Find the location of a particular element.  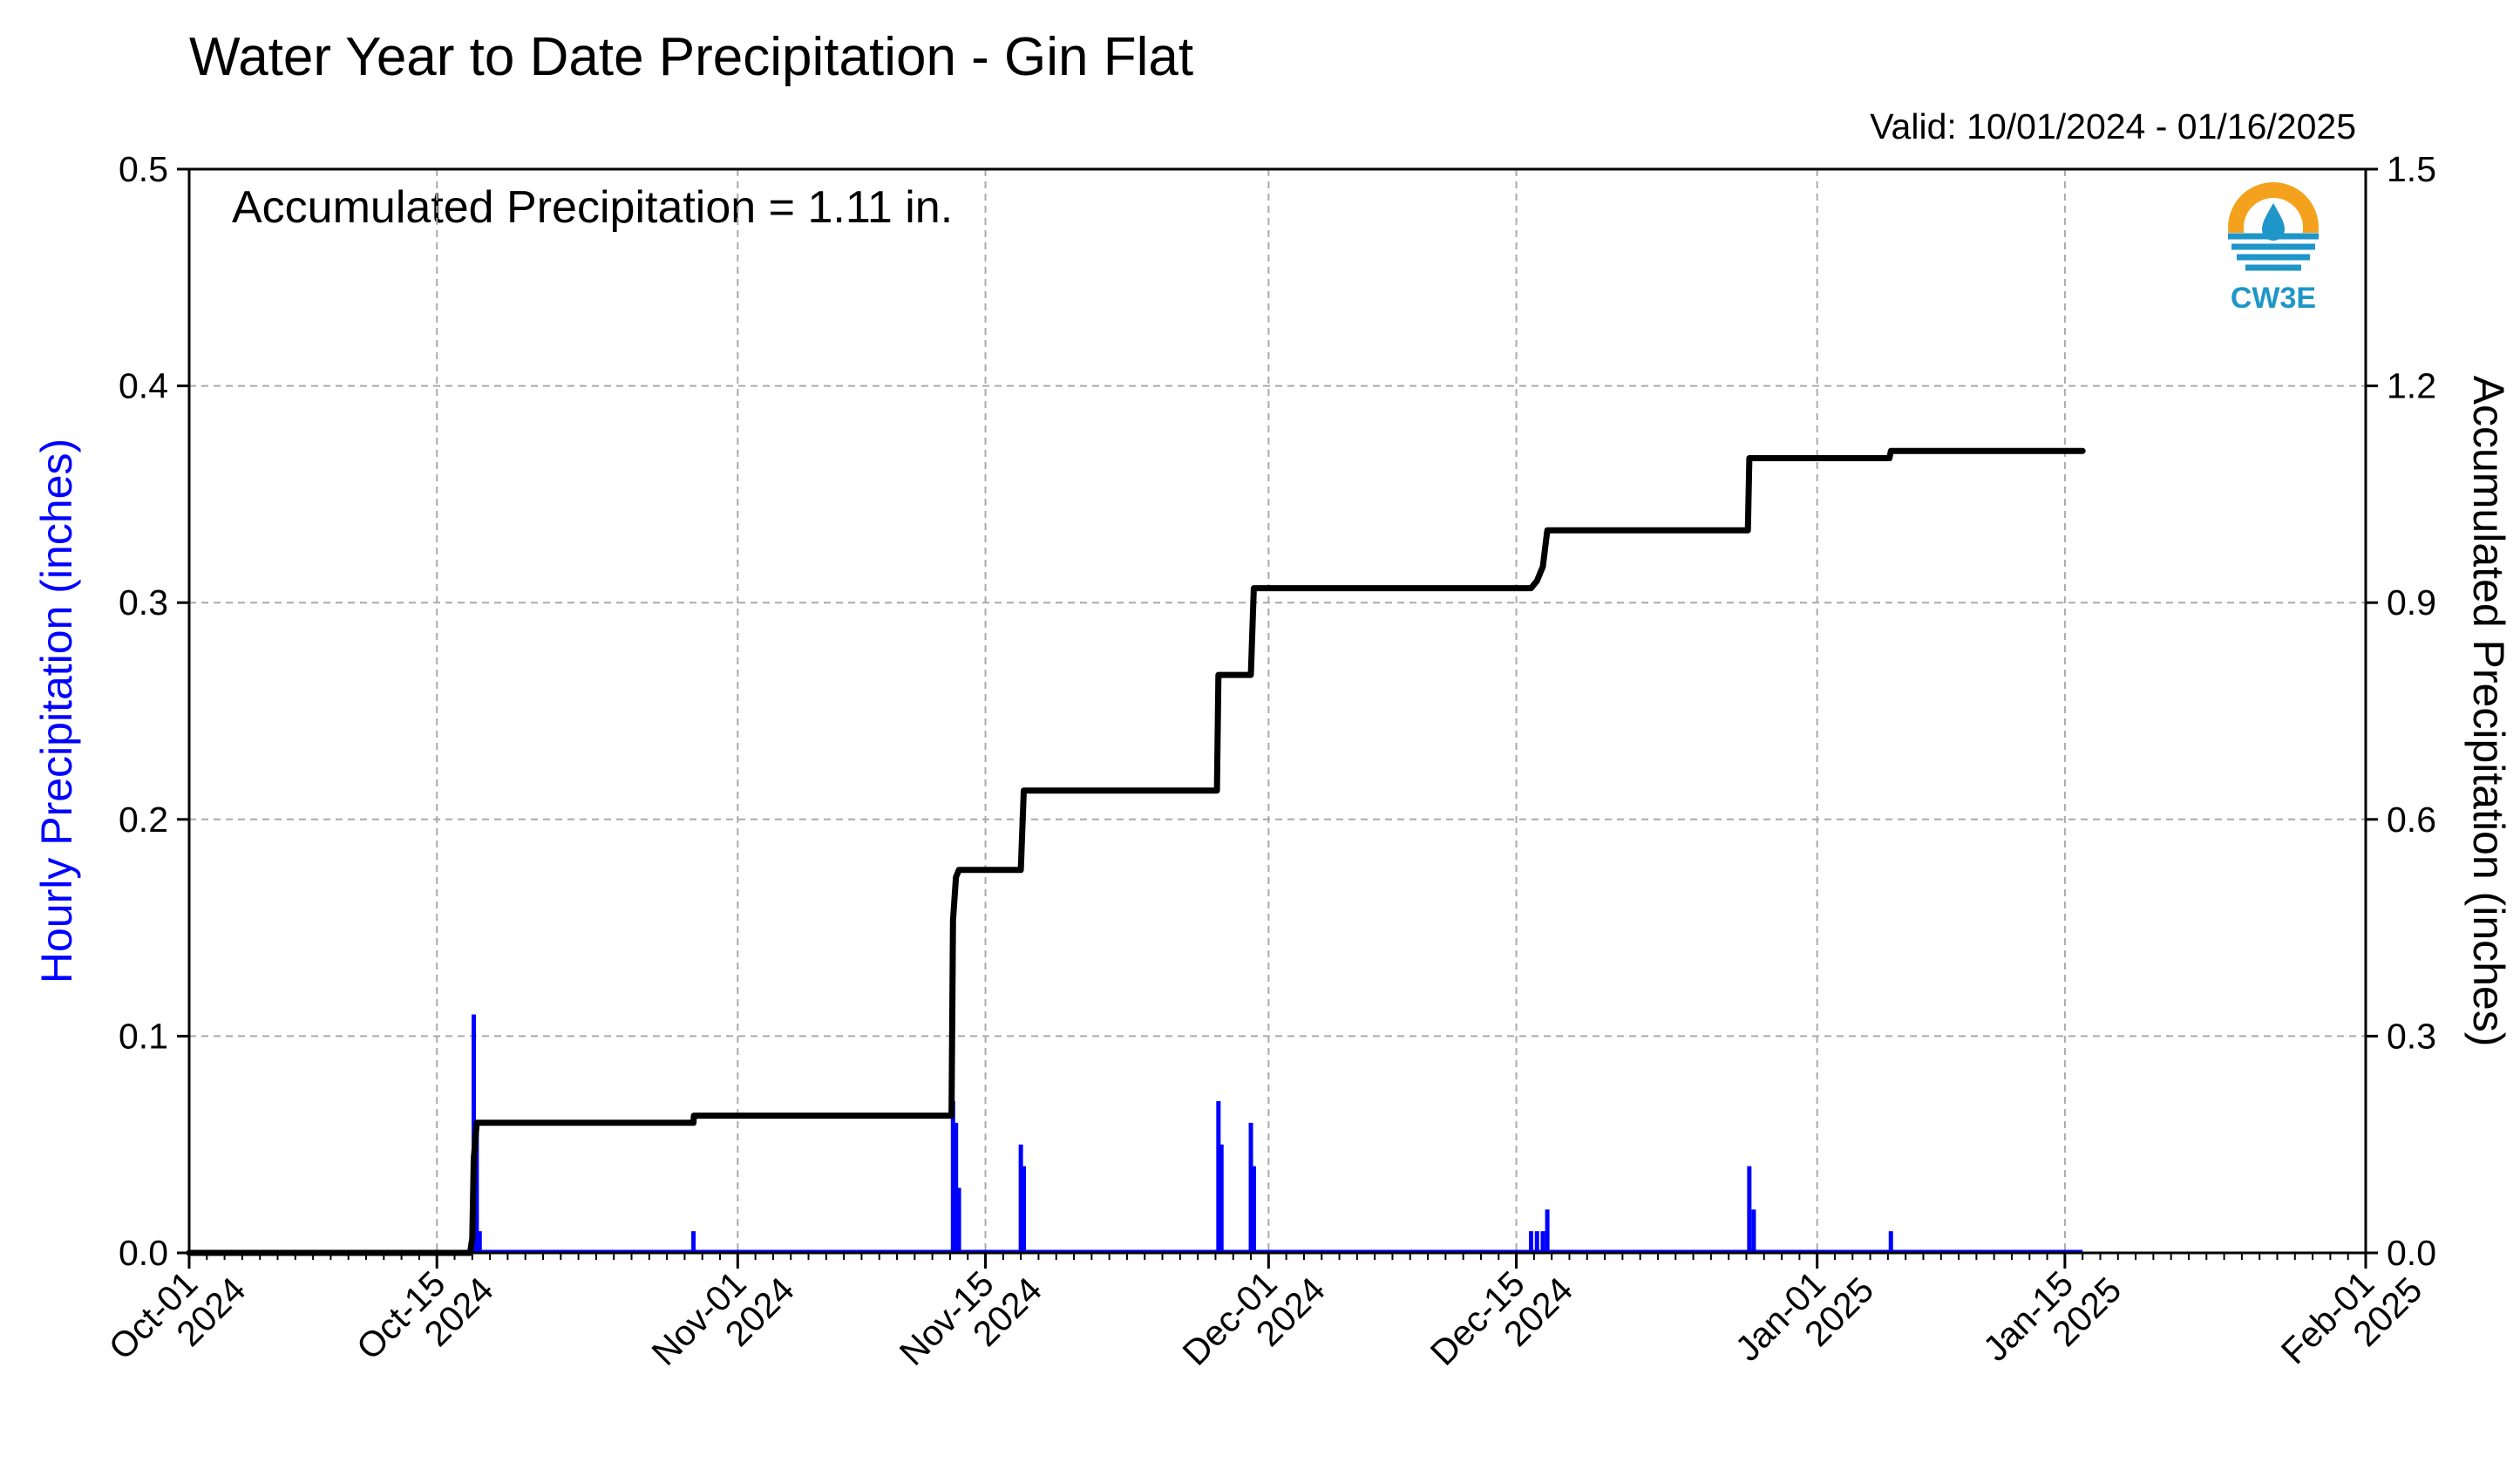

y-left-axis-title: Hourly Precipitation (inches) is located at coordinates (56, 711).